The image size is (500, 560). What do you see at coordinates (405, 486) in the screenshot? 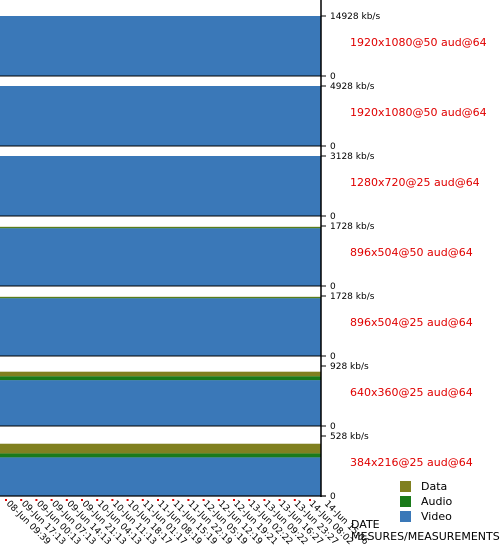
I see `legend-swatch-data` at bounding box center [405, 486].